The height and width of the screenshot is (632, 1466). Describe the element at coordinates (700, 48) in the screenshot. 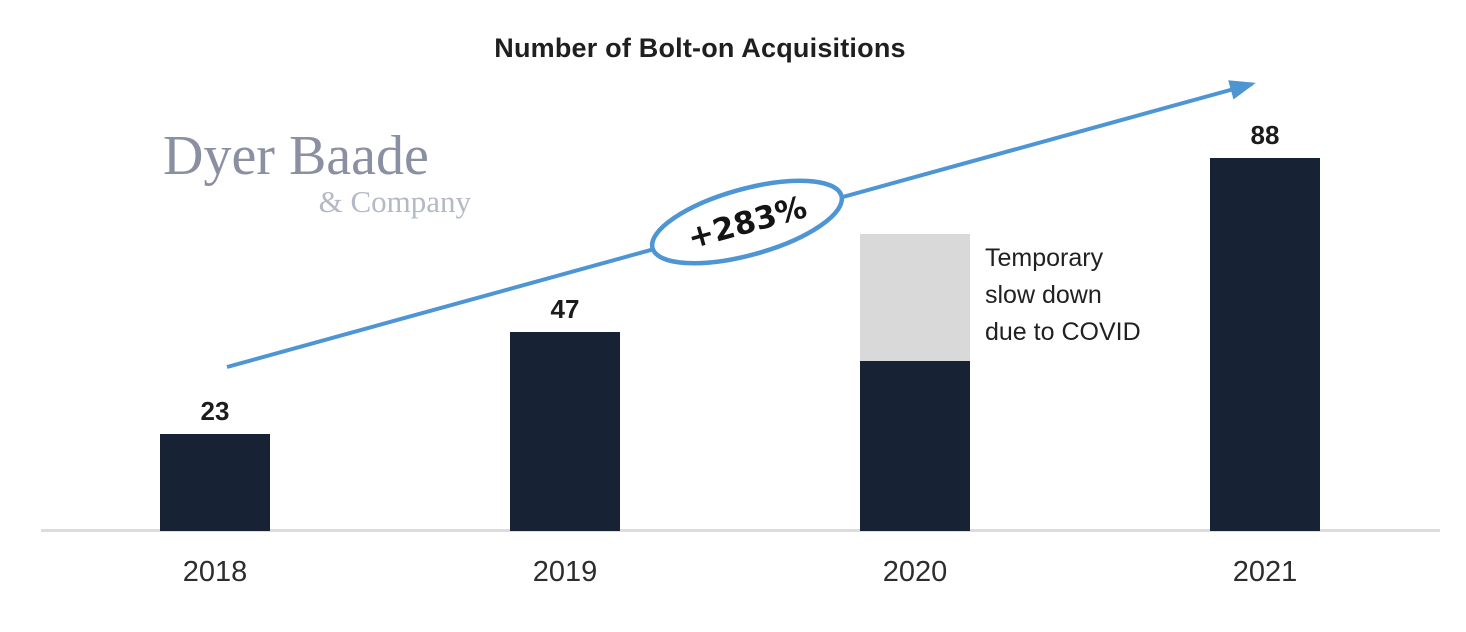

I see `chart-title: Number of Bolt-on Acquisitions` at that location.